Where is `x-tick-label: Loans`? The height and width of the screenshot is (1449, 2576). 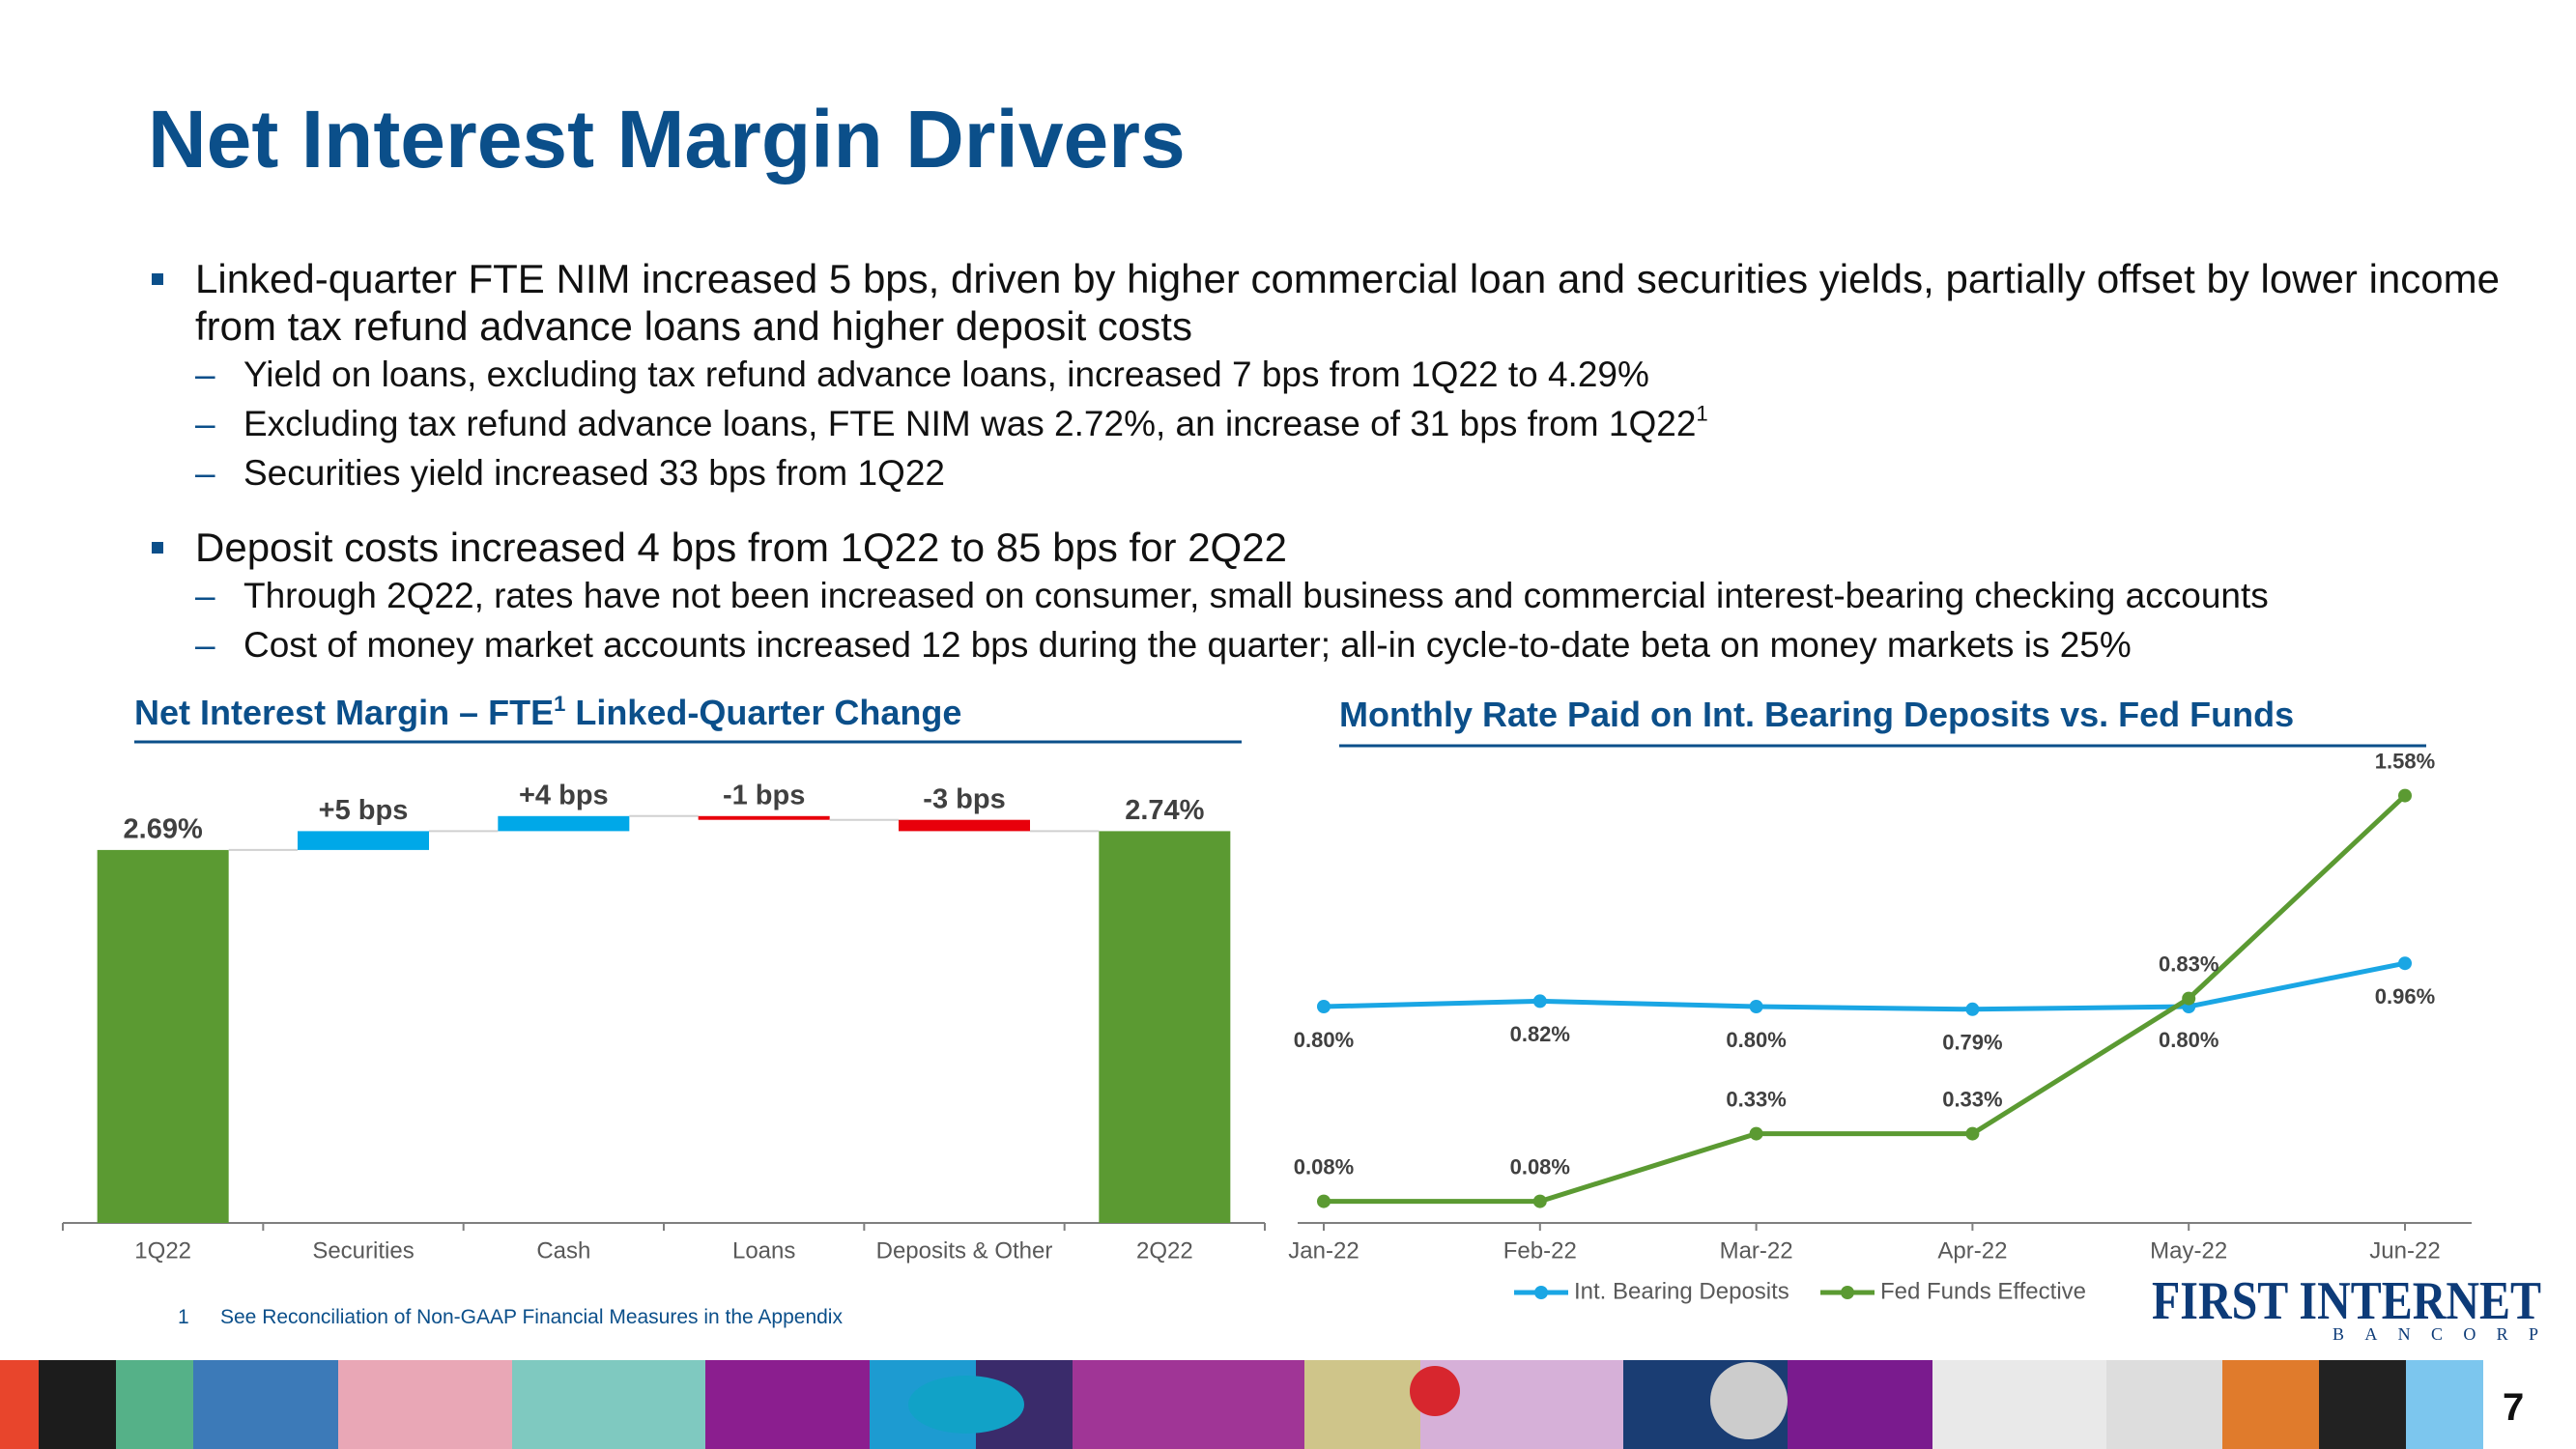 x-tick-label: Loans is located at coordinates (764, 1250).